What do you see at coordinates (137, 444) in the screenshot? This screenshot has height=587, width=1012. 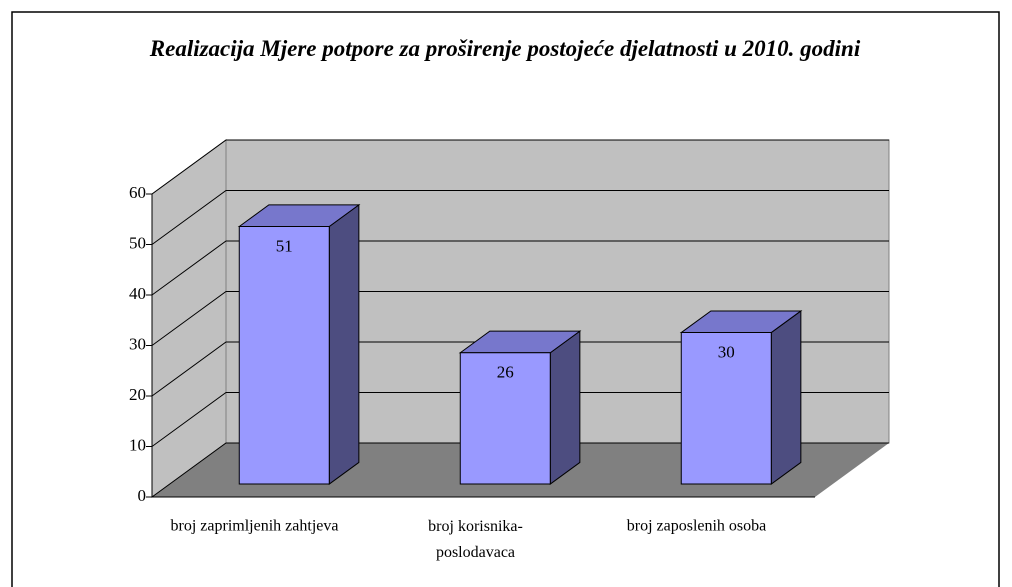 I see `y-tick-label: 10` at bounding box center [137, 444].